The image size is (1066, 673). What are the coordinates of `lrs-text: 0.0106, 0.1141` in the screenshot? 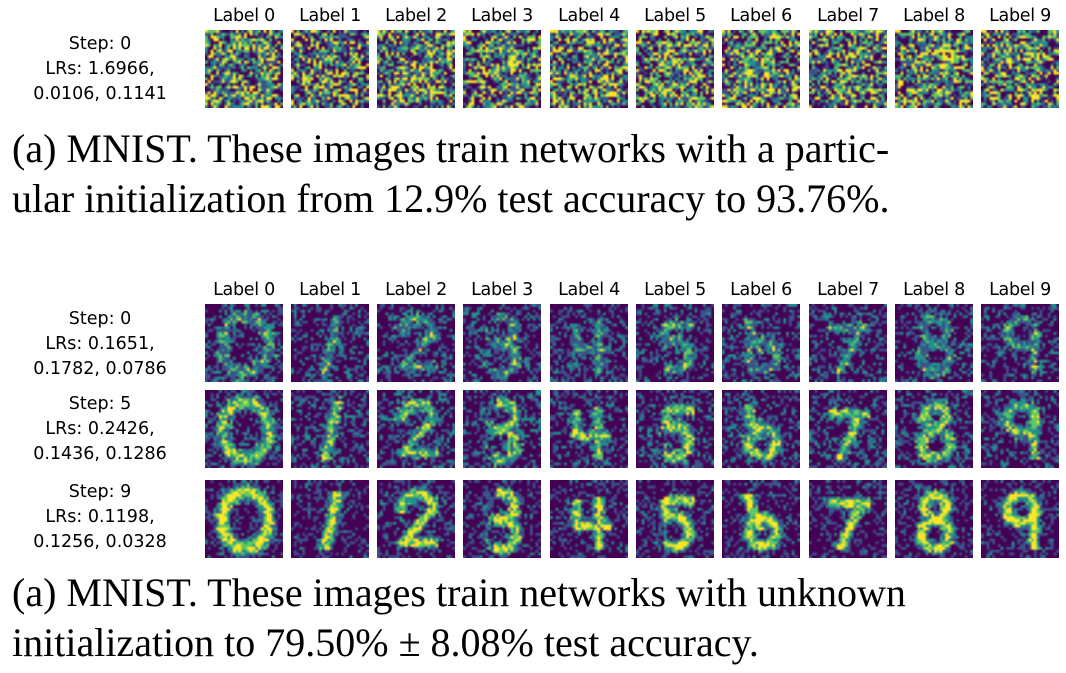 It's located at (100, 94).